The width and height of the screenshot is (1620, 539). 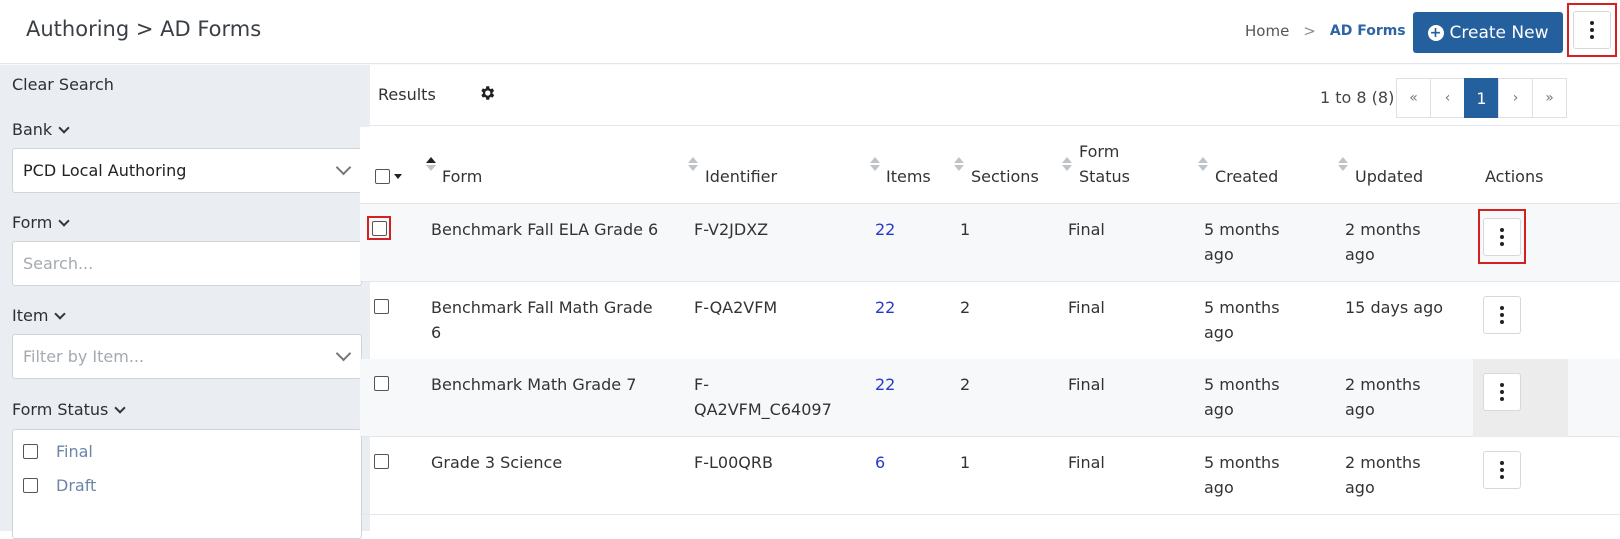 What do you see at coordinates (1005, 176) in the screenshot?
I see `column-sections: Sections` at bounding box center [1005, 176].